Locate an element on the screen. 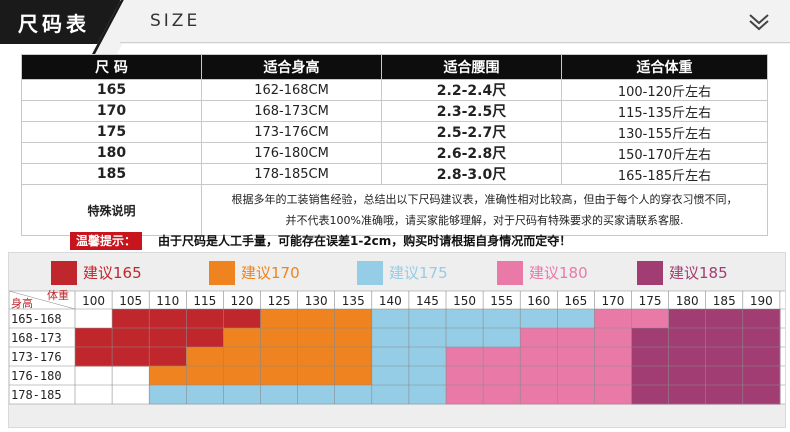 The height and width of the screenshot is (432, 790). page-subtitle: SIZE is located at coordinates (175, 21).